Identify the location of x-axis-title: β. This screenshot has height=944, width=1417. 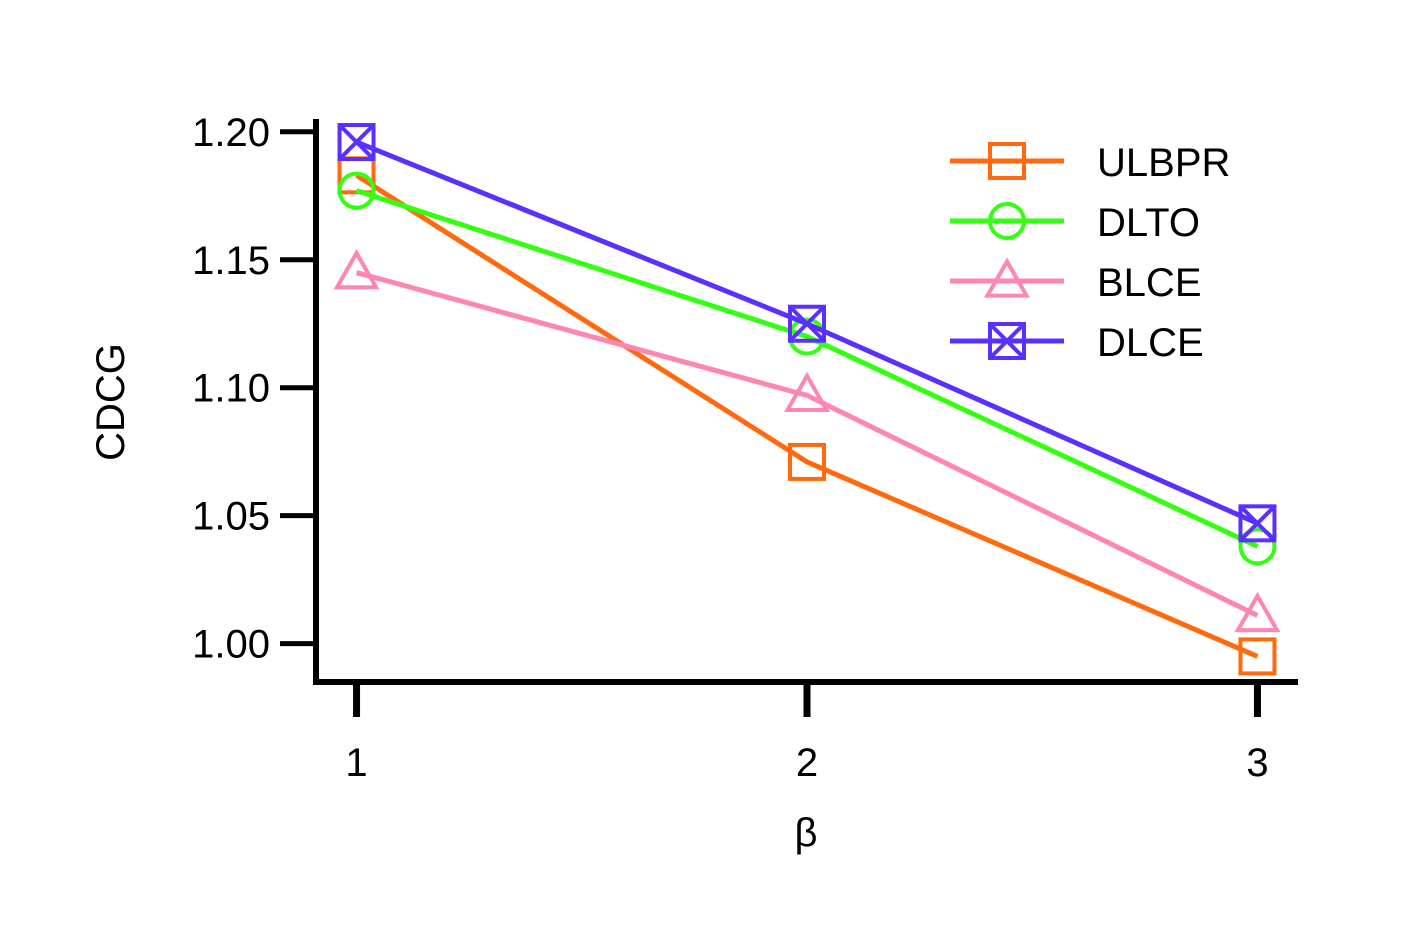
(805, 833).